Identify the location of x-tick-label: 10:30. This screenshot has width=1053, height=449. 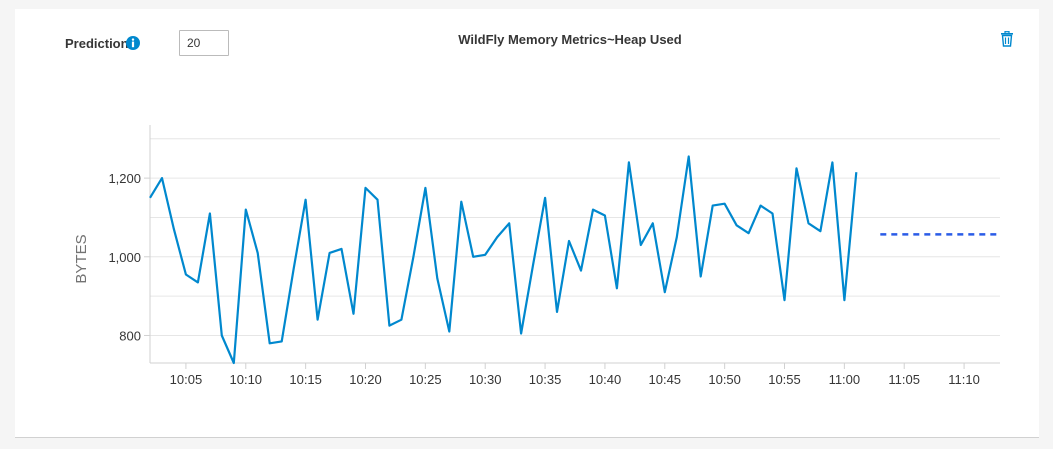
(485, 379).